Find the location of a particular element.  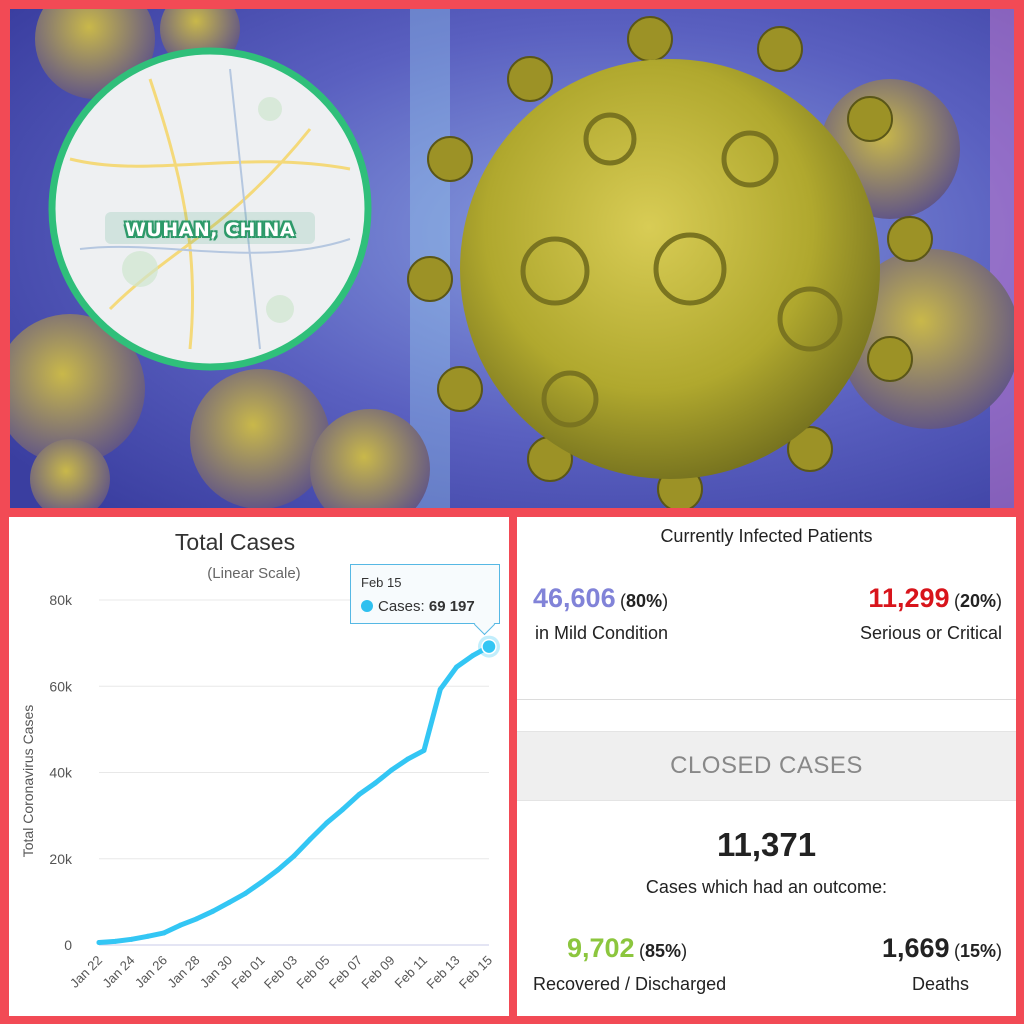

x-tick-label: Jan 24 is located at coordinates (118, 972).